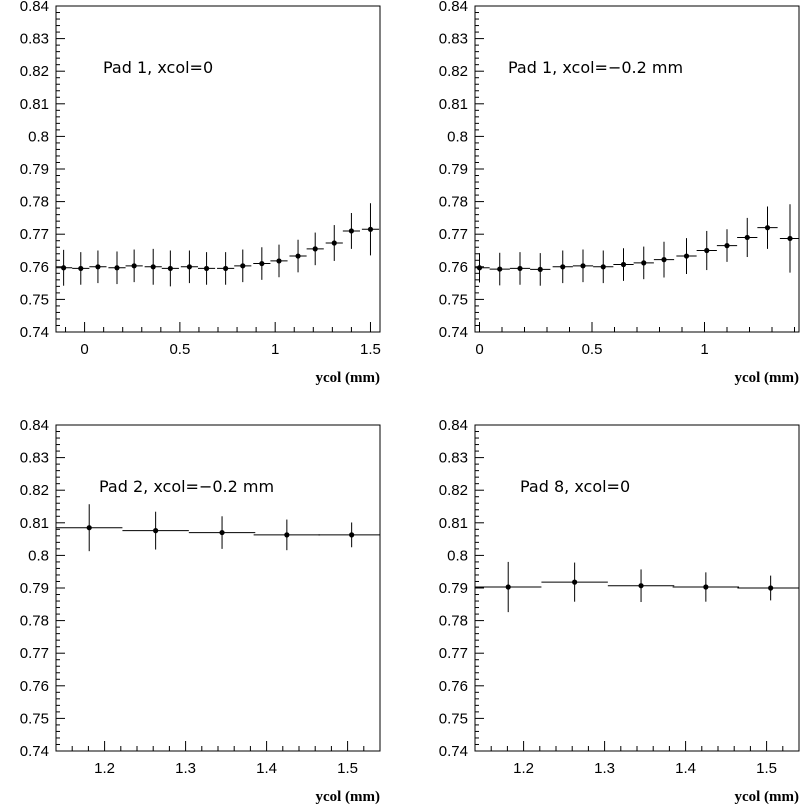  What do you see at coordinates (158, 67) in the screenshot?
I see `pad-annotation: Pad 1, xcol=0` at bounding box center [158, 67].